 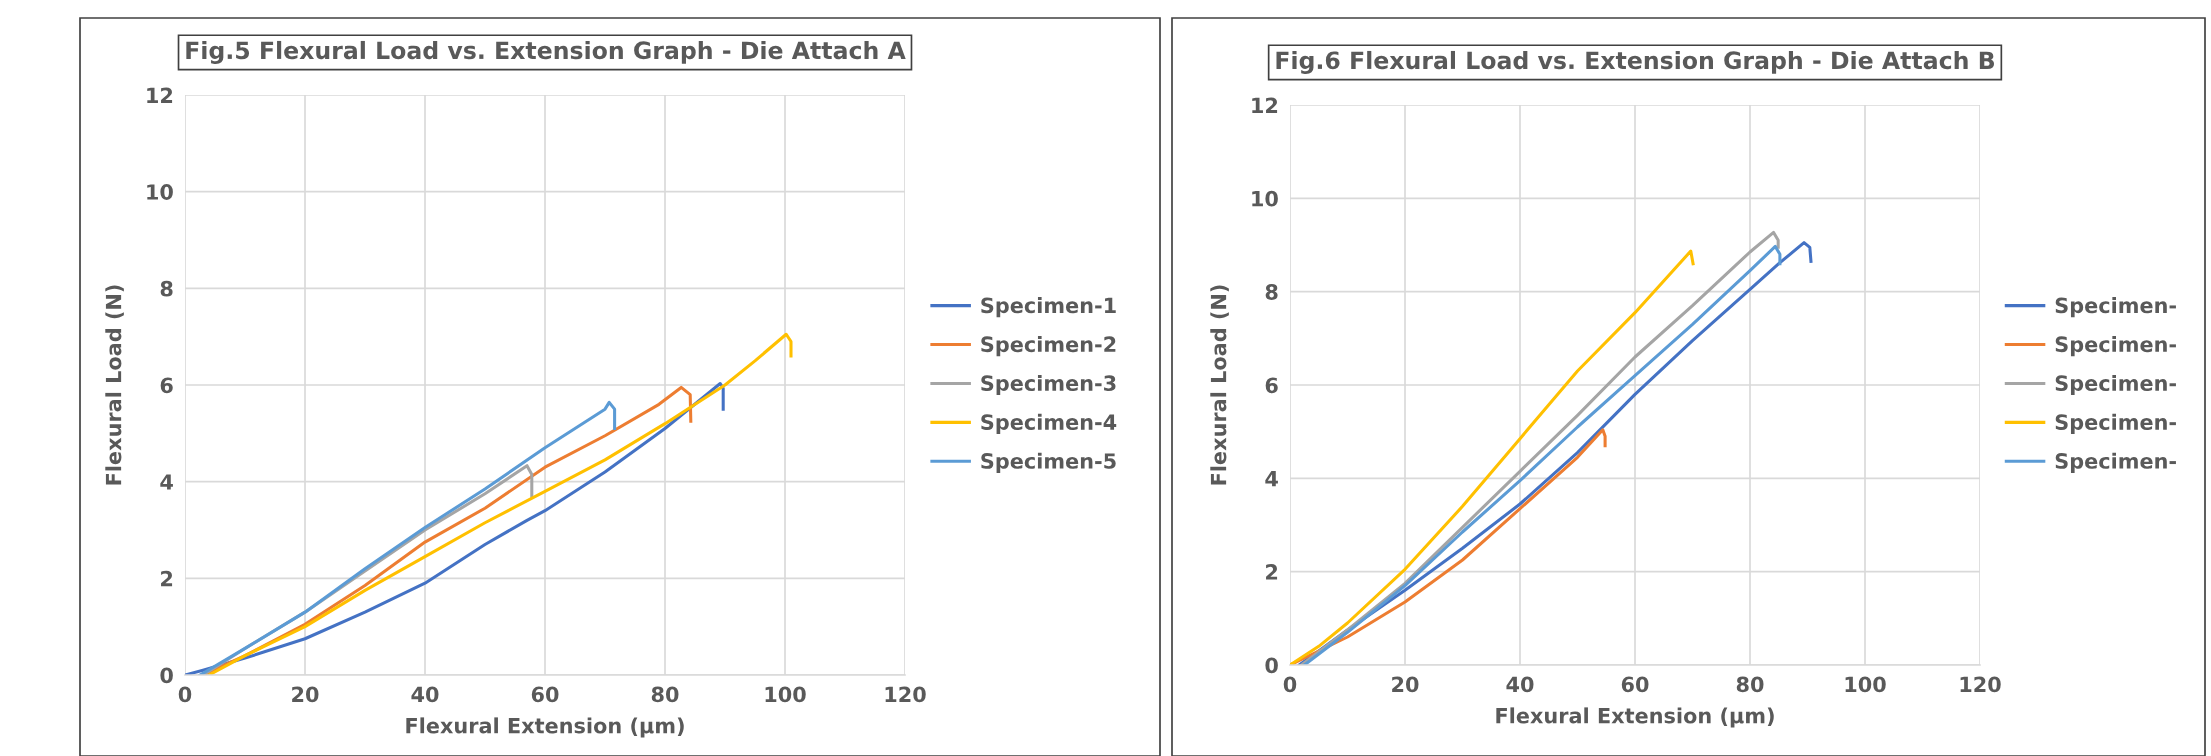 What do you see at coordinates (1048, 346) in the screenshot?
I see `legend-label: Specimen-2` at bounding box center [1048, 346].